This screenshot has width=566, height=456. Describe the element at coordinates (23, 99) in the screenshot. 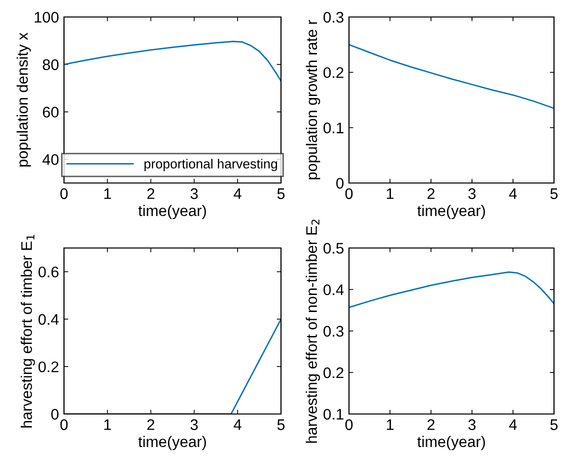

I see `y-axis-title: population density x` at that location.